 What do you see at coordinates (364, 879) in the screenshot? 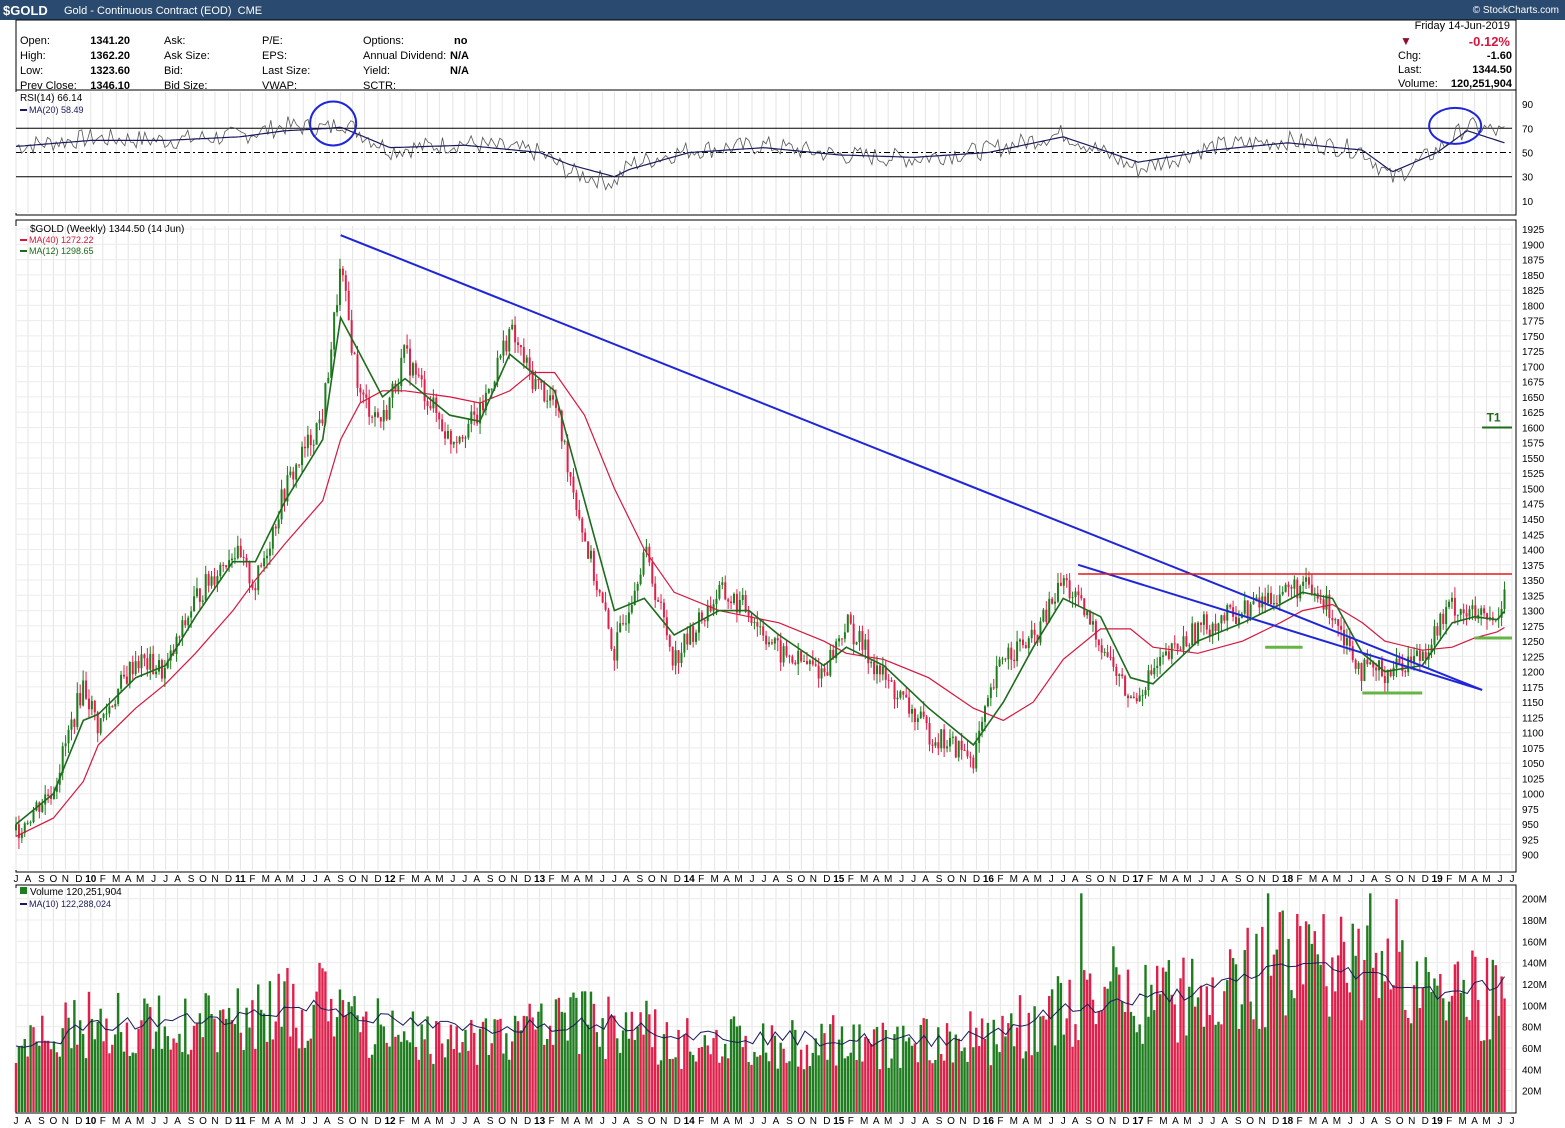
I see `x-tick-label: N` at bounding box center [364, 879].